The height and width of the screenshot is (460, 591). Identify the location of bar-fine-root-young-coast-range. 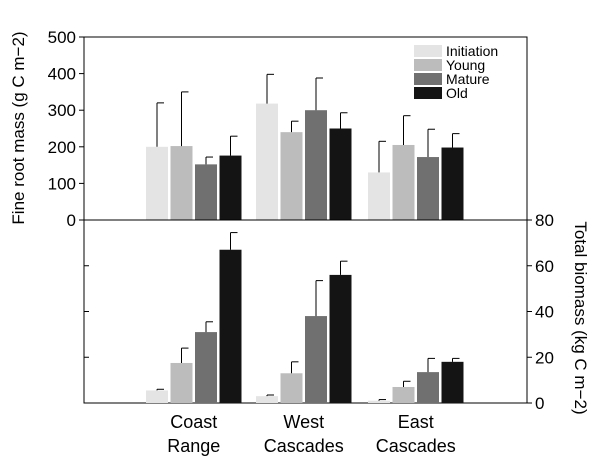
(181, 183).